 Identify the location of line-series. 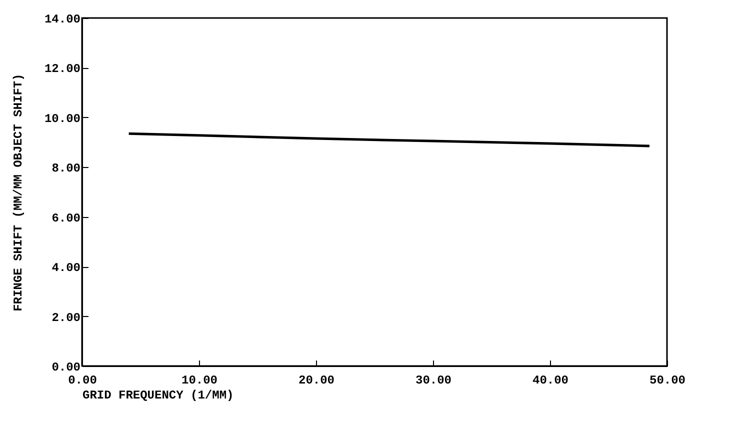
(389, 140).